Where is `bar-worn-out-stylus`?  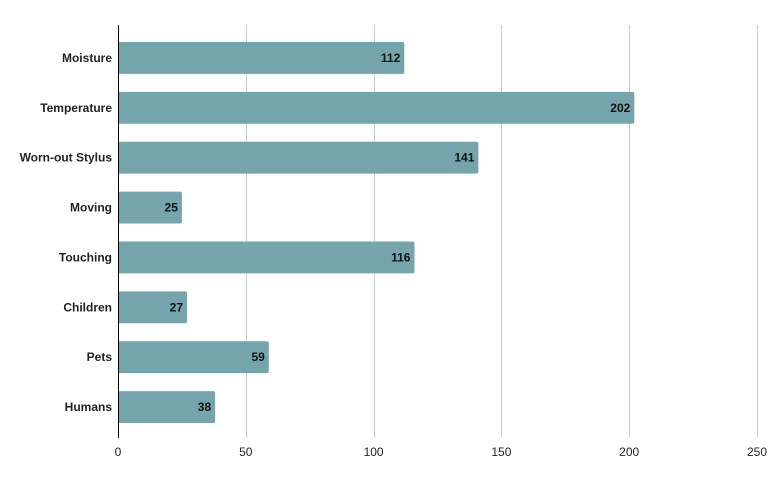 bar-worn-out-stylus is located at coordinates (298, 157).